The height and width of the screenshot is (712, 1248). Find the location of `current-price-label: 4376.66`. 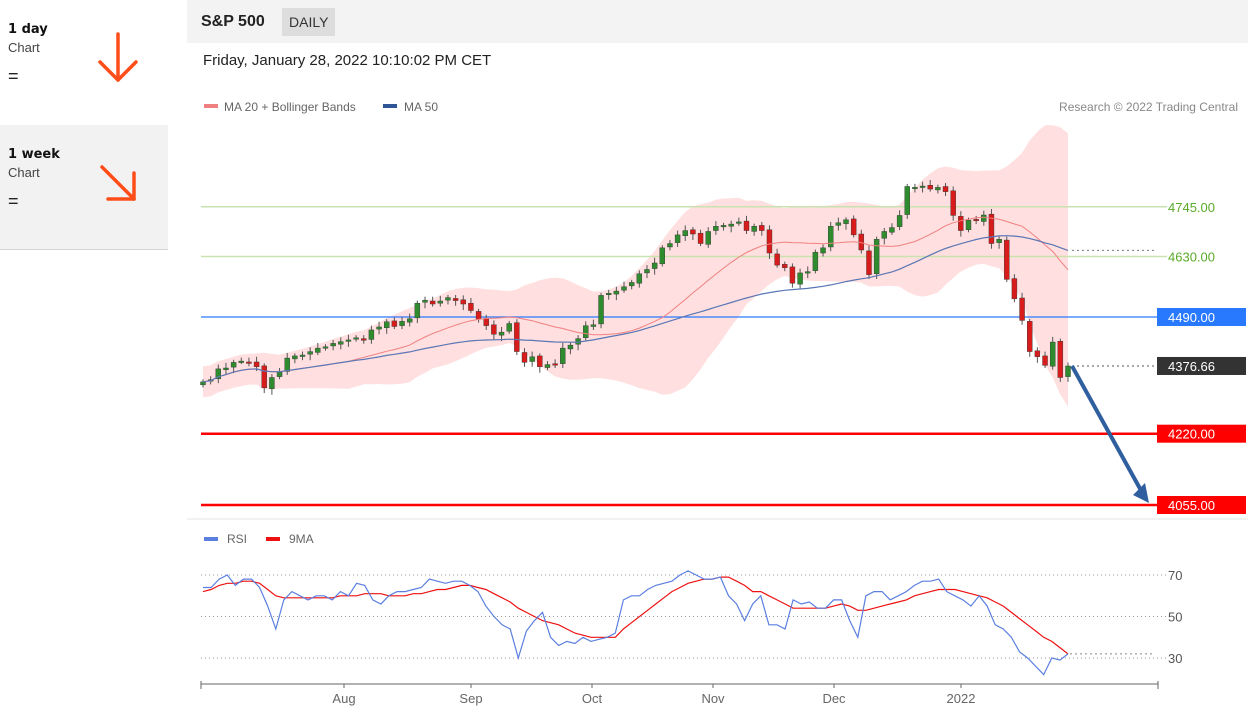

current-price-label: 4376.66 is located at coordinates (1191, 366).